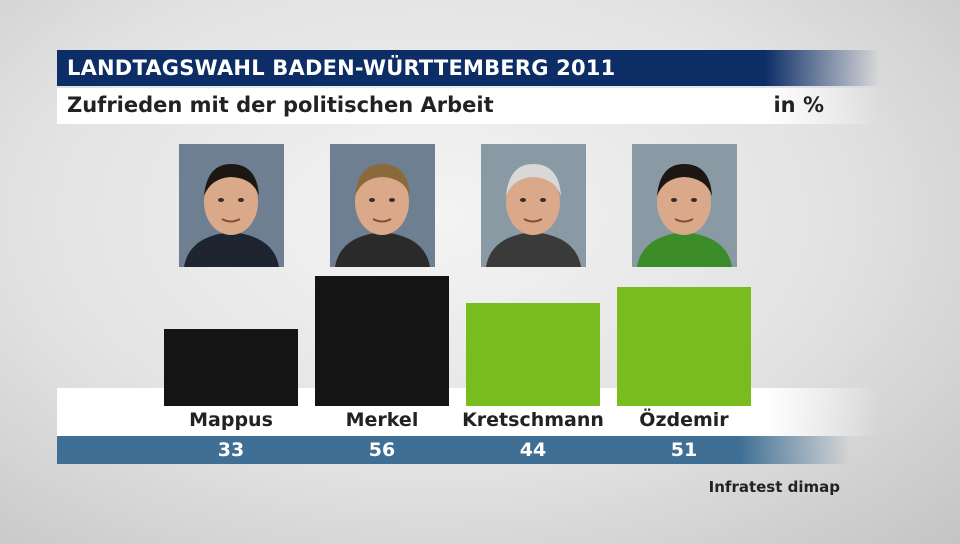 The image size is (960, 544). Describe the element at coordinates (453, 450) in the screenshot. I see `value-band` at that location.